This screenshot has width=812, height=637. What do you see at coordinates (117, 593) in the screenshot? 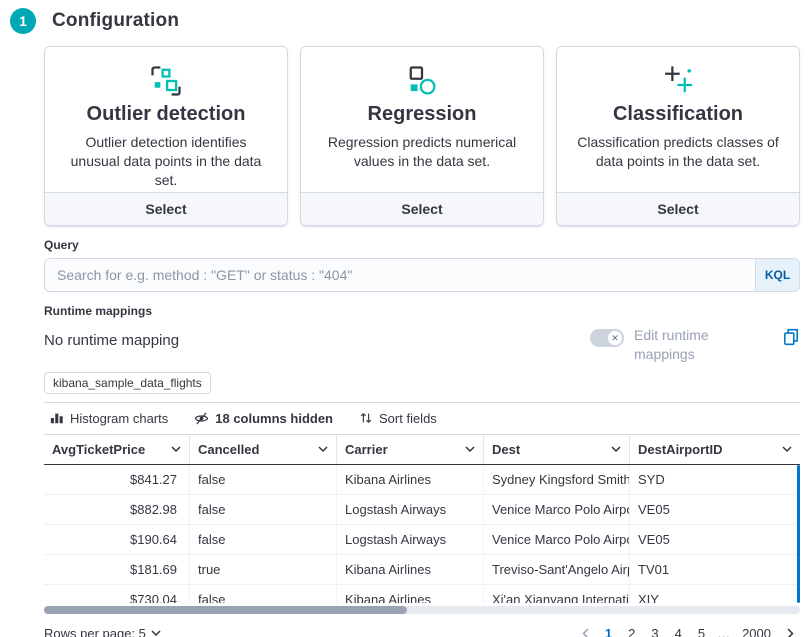
I see `cell-avgticketprice: $730.04` at bounding box center [117, 593].